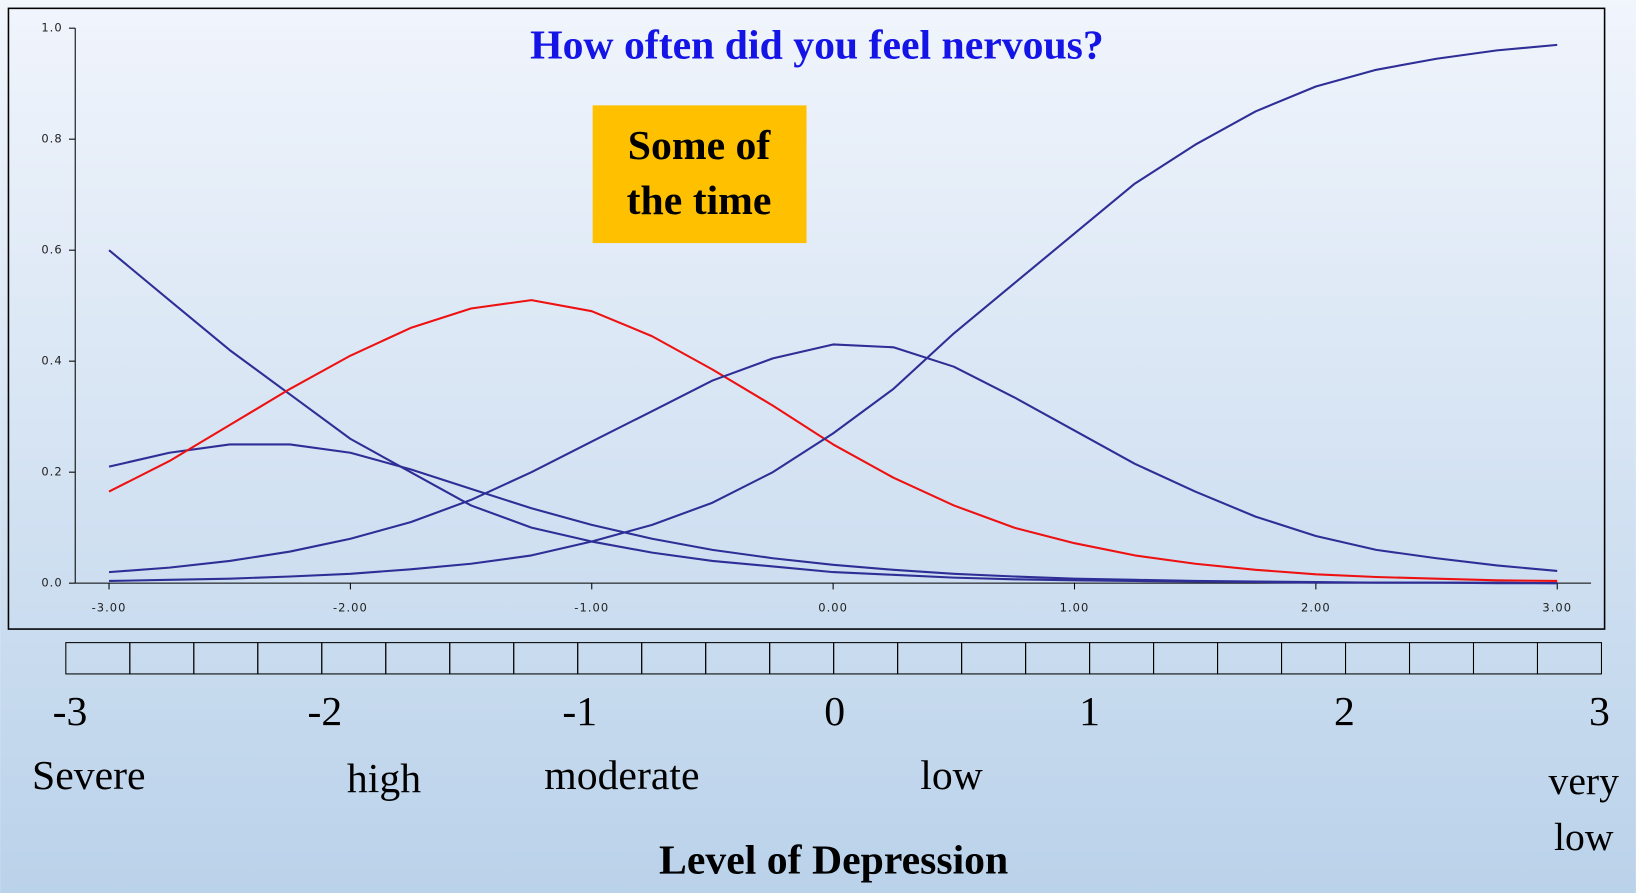 The height and width of the screenshot is (893, 1636). What do you see at coordinates (350, 608) in the screenshot?
I see `x-tick-label: -2.00` at bounding box center [350, 608].